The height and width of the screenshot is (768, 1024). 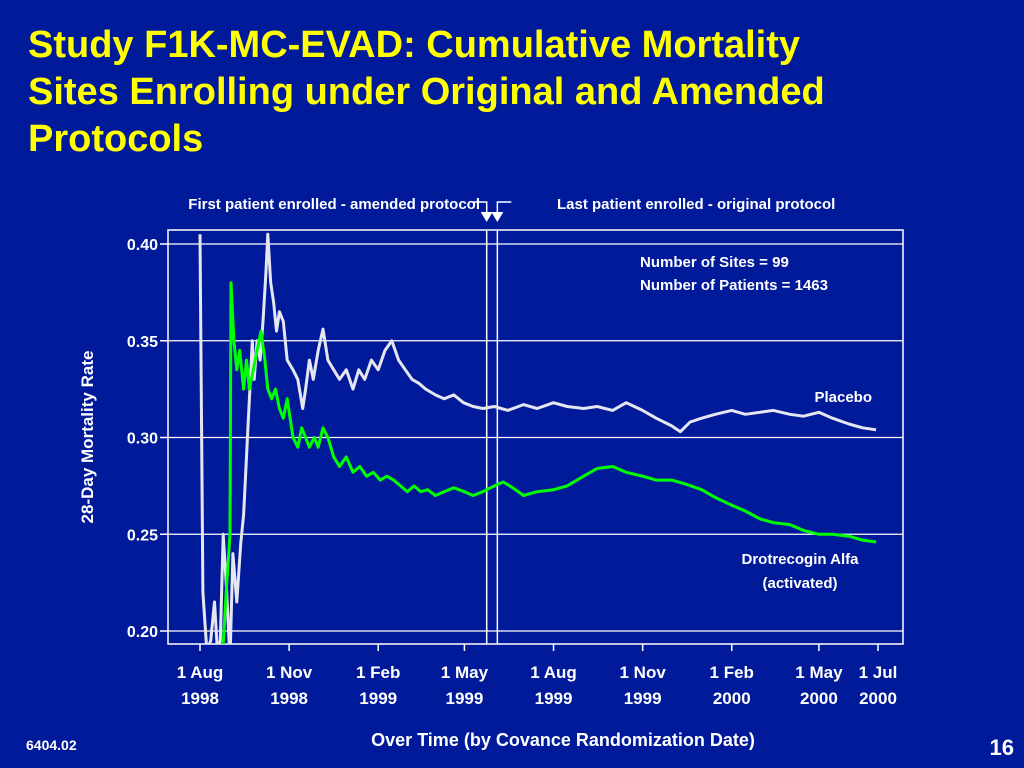 What do you see at coordinates (87, 437) in the screenshot?
I see `y-axis-label: 28-Day Mortality Rate` at bounding box center [87, 437].